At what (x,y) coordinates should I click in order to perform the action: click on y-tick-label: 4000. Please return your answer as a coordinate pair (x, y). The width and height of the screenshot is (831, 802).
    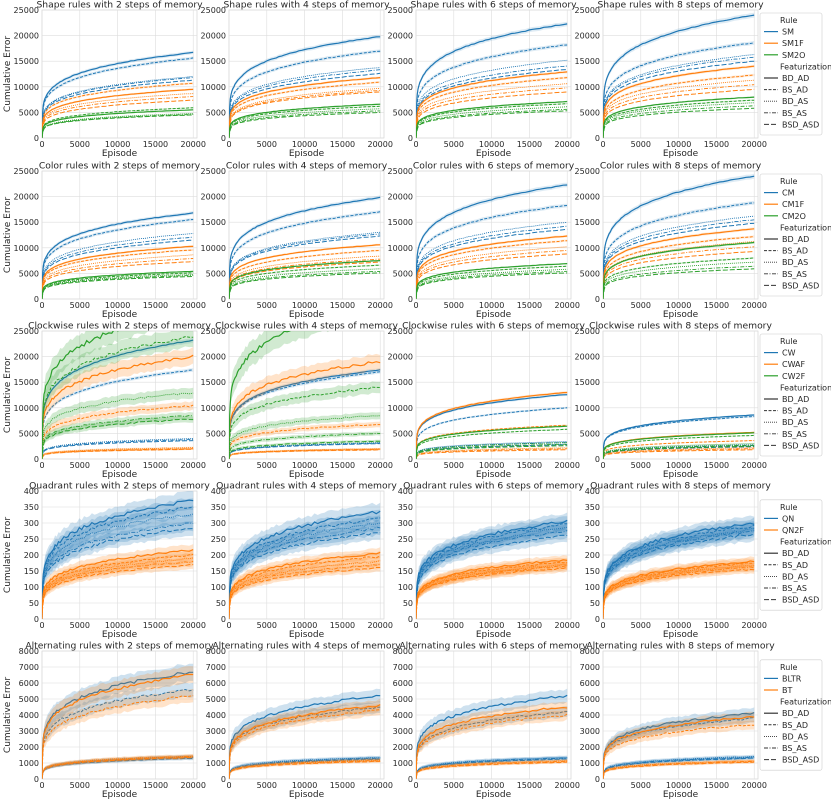
    Looking at the image, I should click on (590, 715).